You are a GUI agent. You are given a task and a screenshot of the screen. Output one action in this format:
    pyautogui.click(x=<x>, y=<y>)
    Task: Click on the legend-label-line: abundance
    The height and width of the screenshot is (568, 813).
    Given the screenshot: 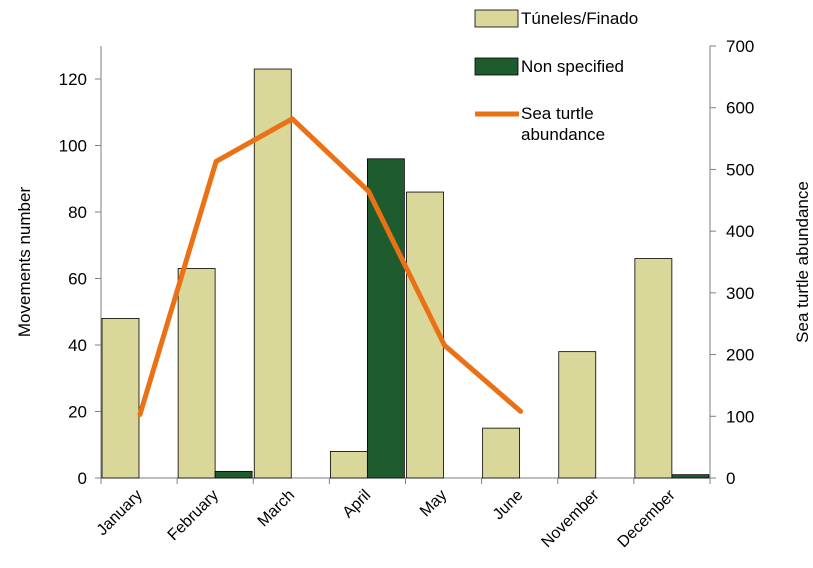 What is the action you would take?
    pyautogui.click(x=563, y=134)
    